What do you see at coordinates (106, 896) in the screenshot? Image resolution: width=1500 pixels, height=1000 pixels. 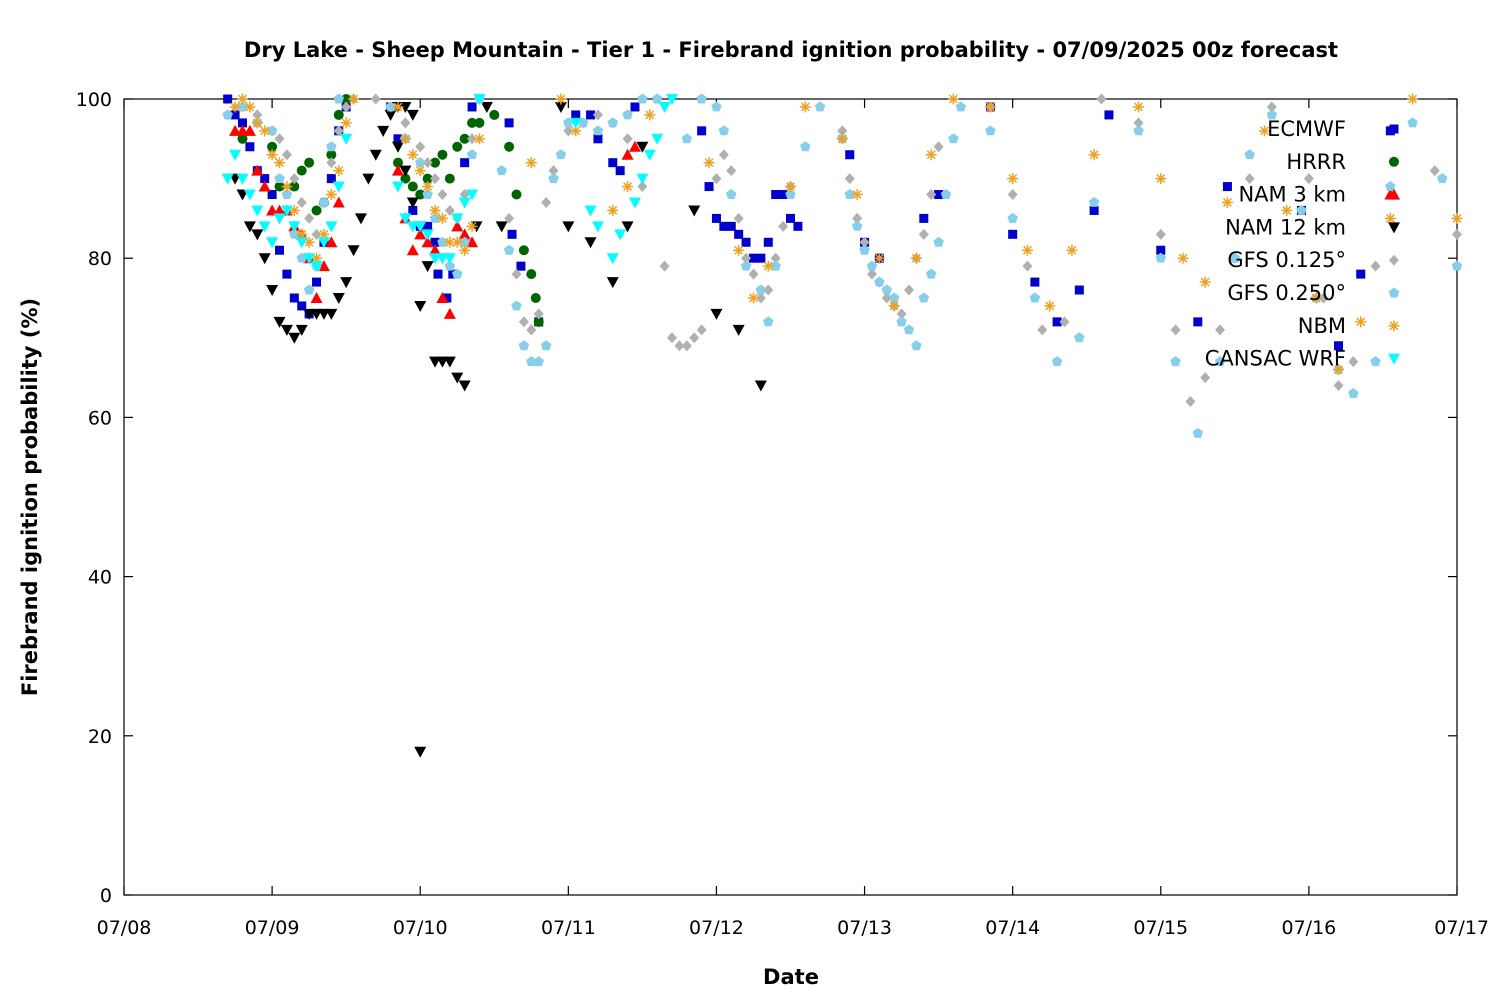 I see `y-tick-label: 0` at bounding box center [106, 896].